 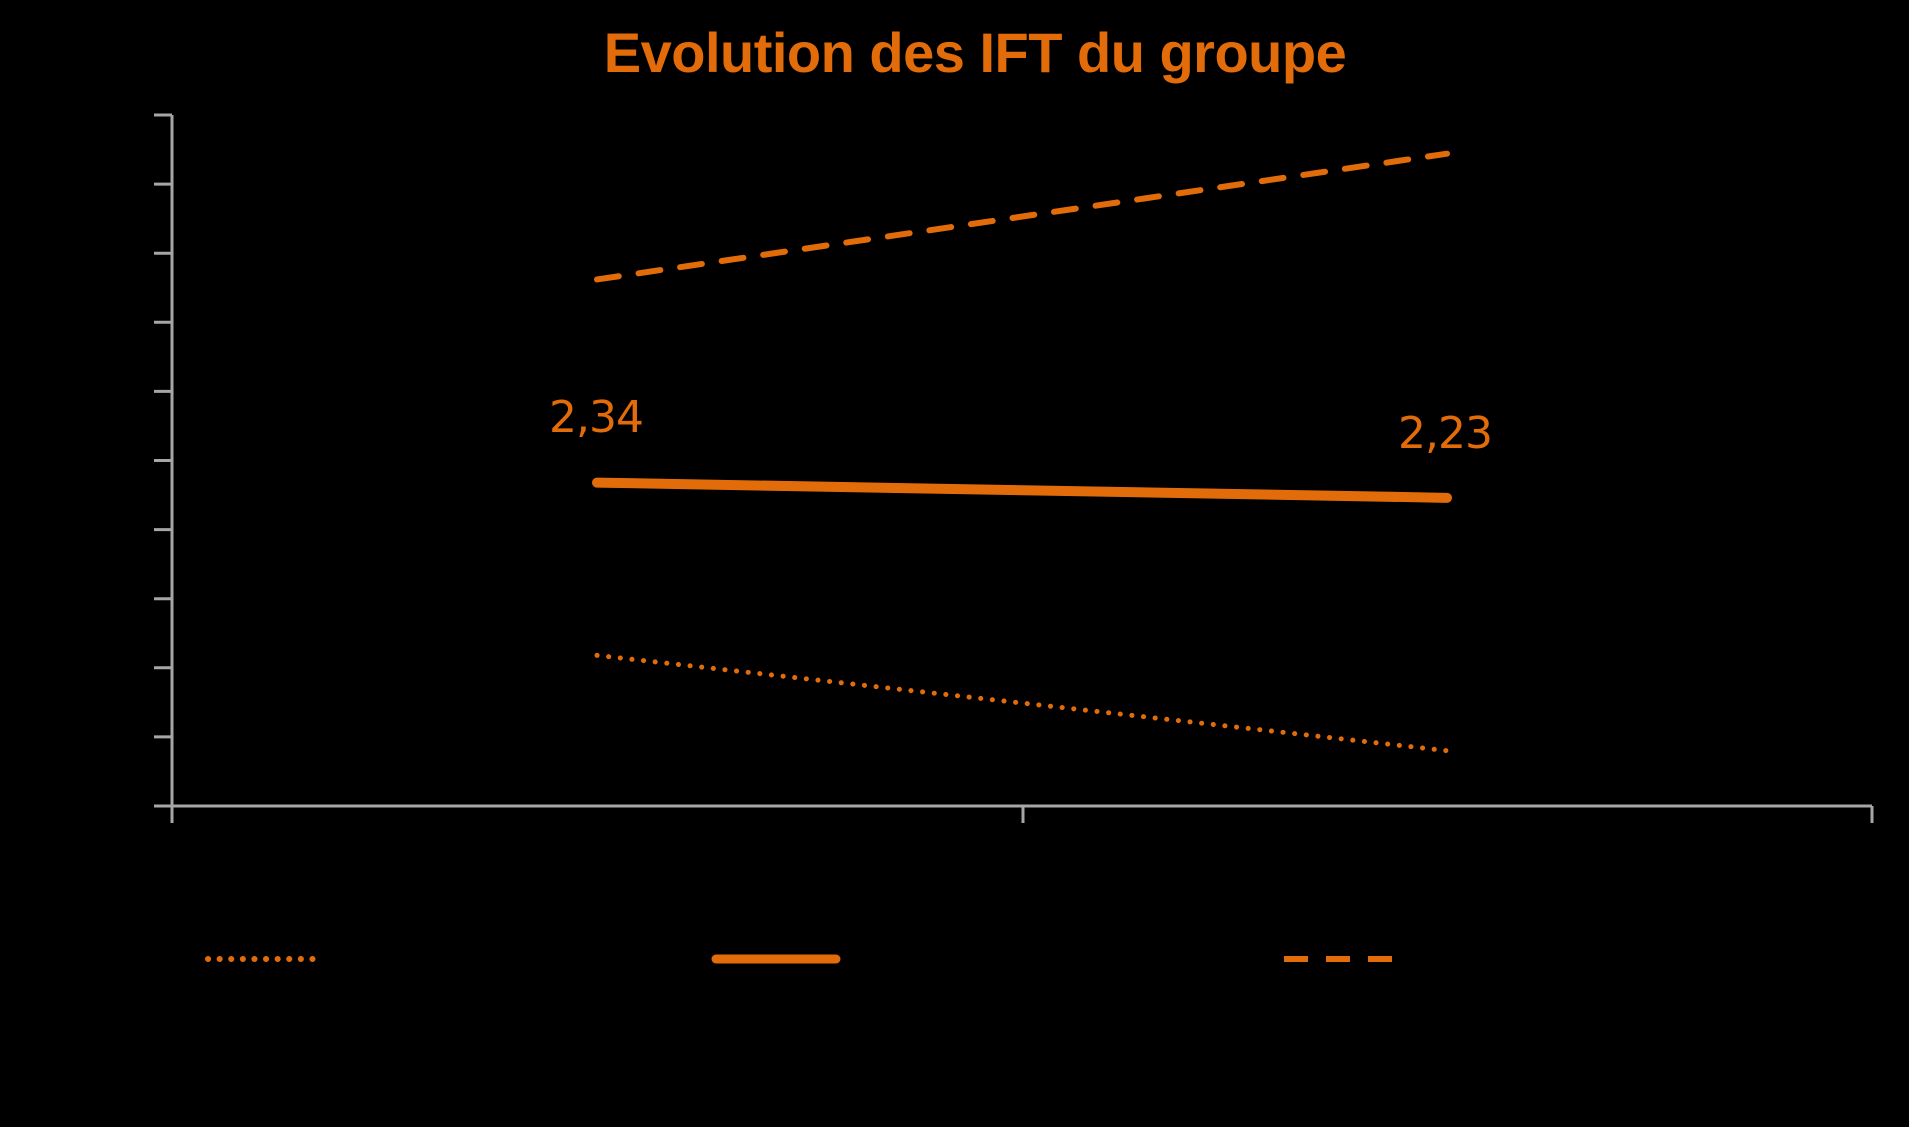 What do you see at coordinates (596, 417) in the screenshot?
I see `data-label-point-1: 2,34` at bounding box center [596, 417].